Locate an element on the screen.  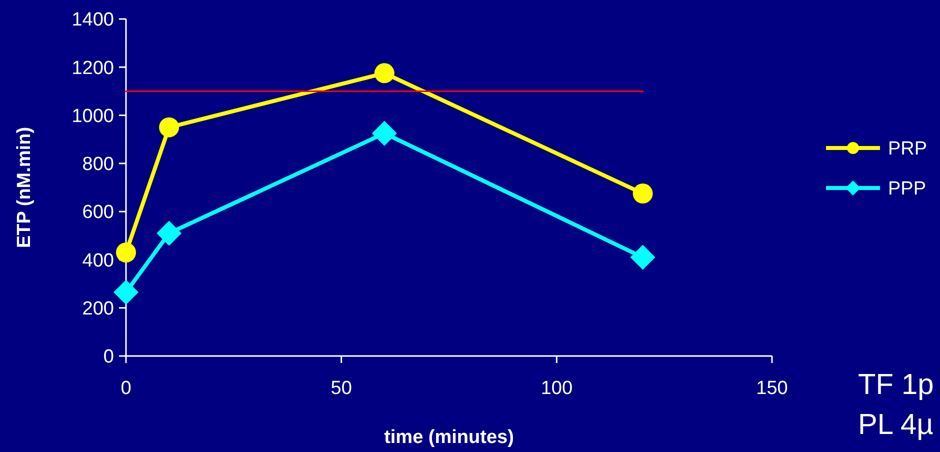
y-tick-label: 600 is located at coordinates (98, 213).